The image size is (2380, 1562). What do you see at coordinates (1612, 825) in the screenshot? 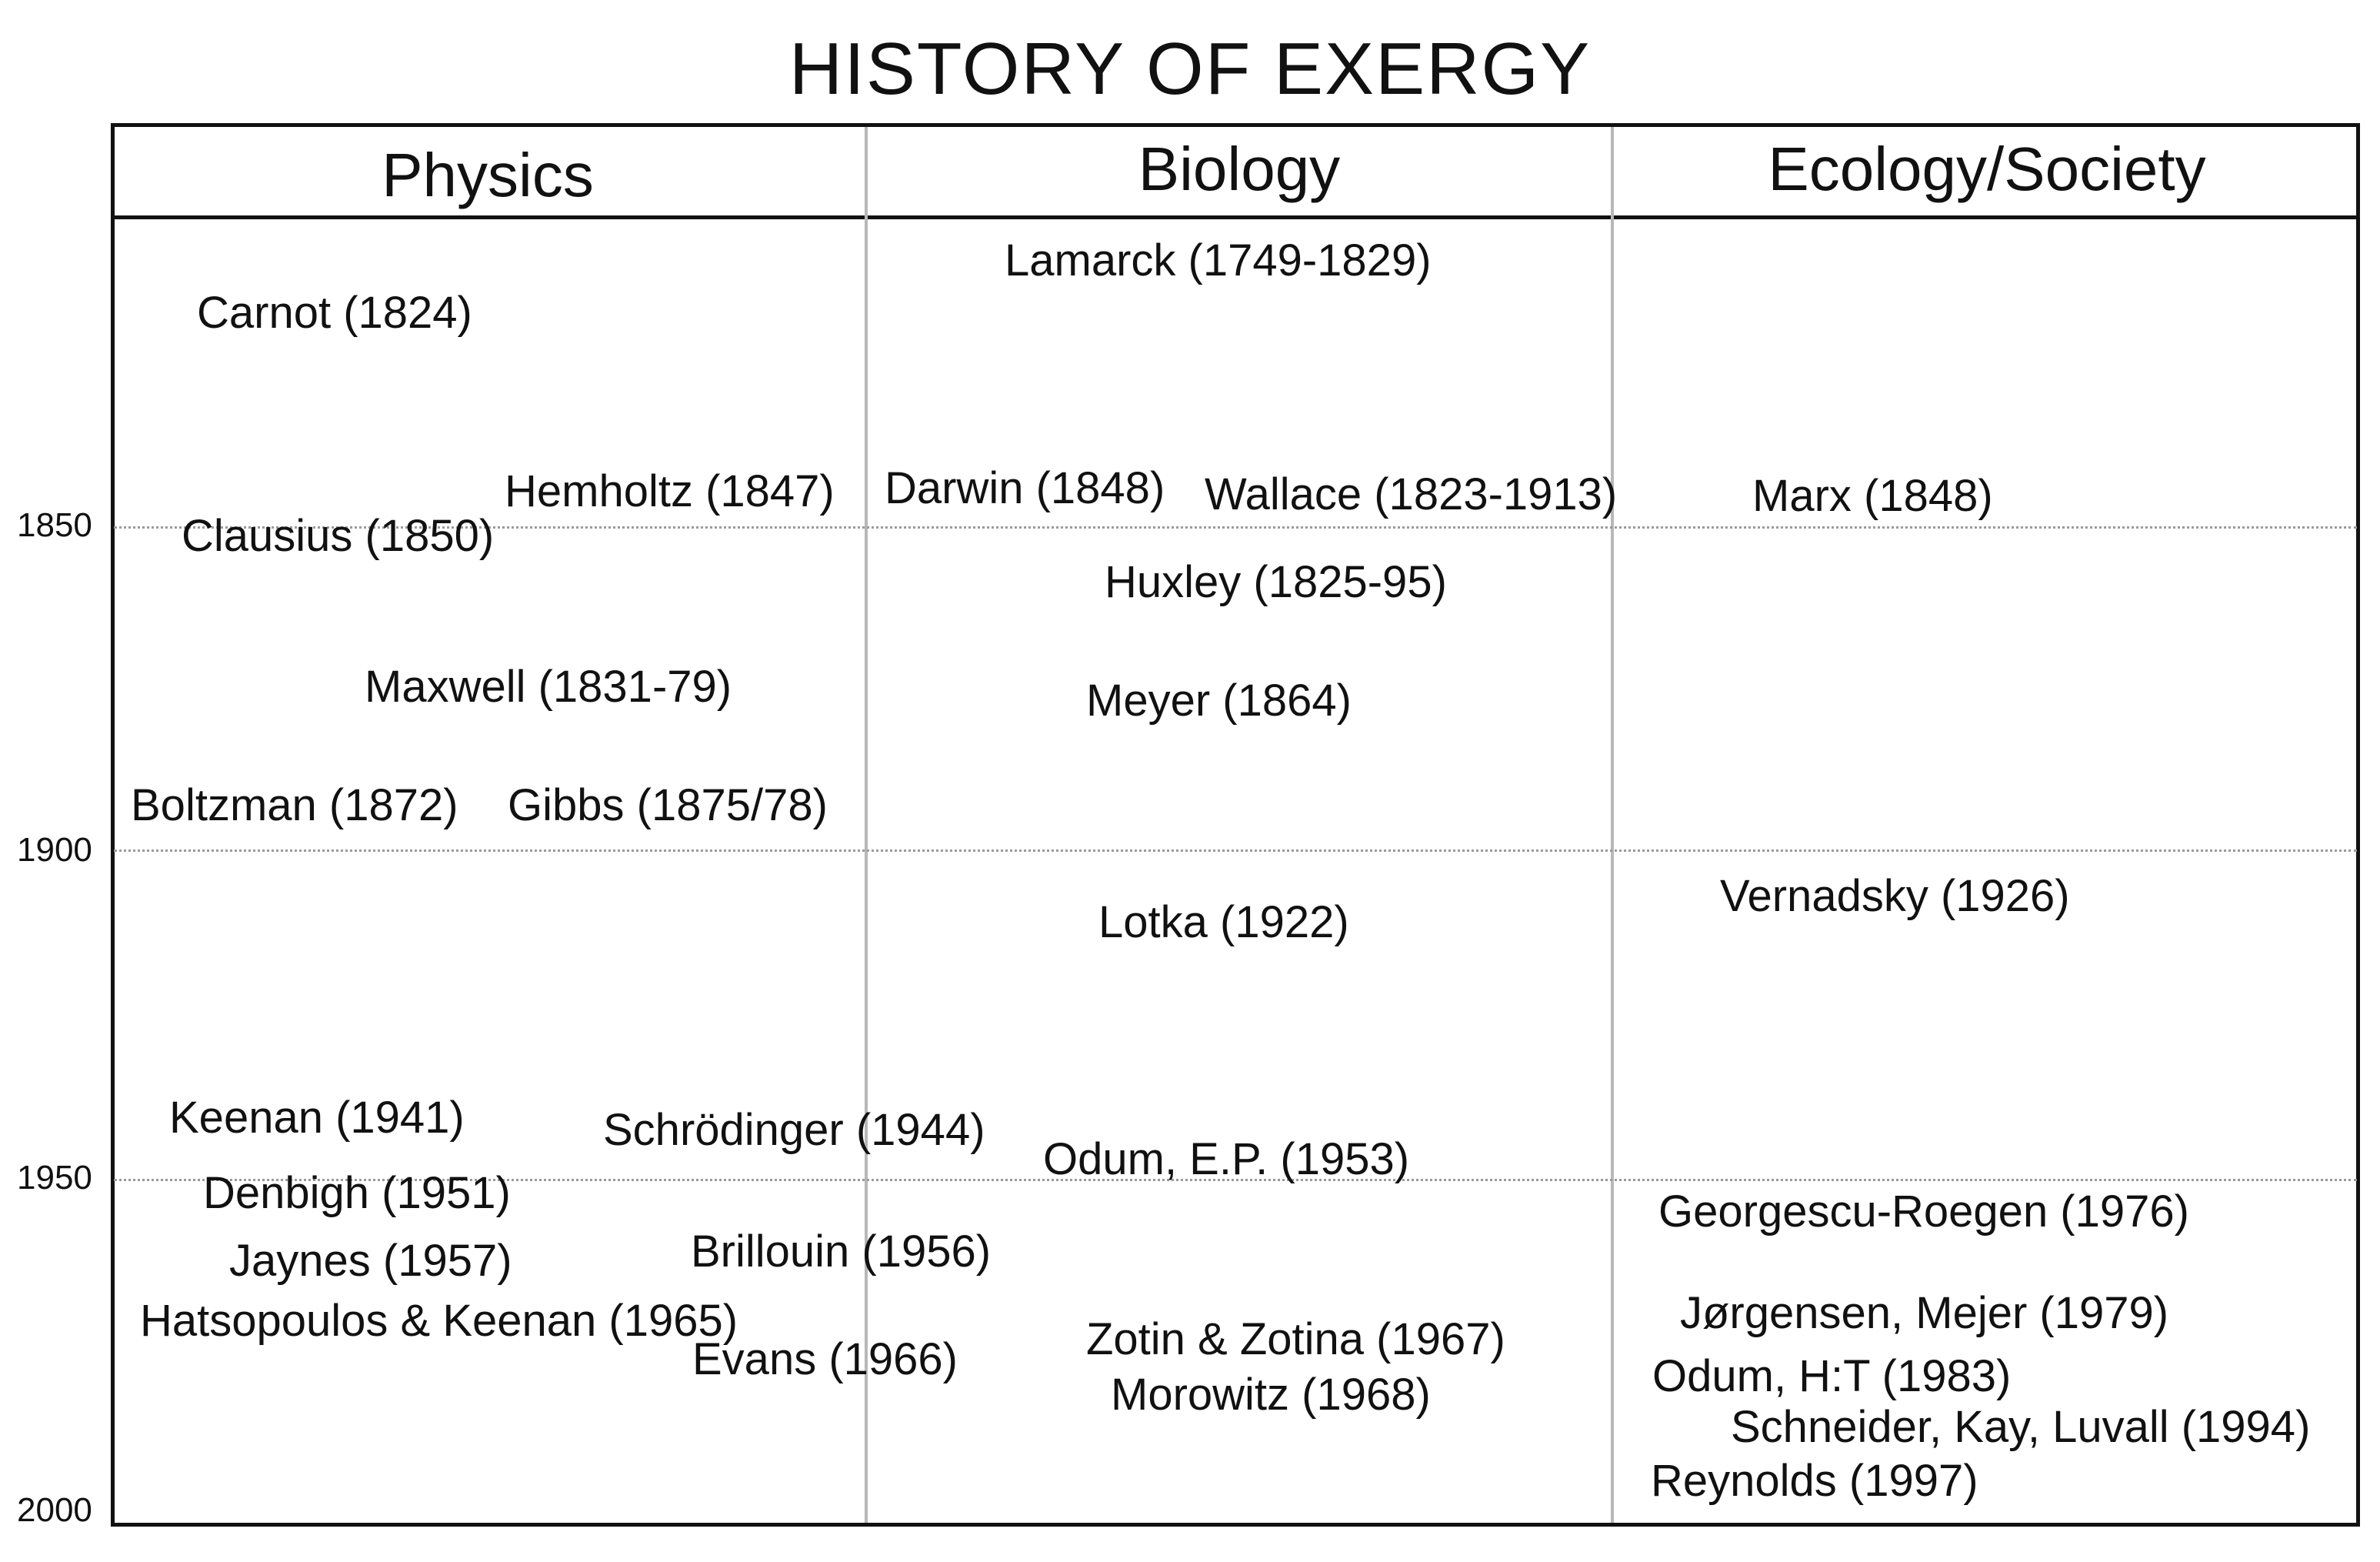
I see `column-divider-biology-ecology` at bounding box center [1612, 825].